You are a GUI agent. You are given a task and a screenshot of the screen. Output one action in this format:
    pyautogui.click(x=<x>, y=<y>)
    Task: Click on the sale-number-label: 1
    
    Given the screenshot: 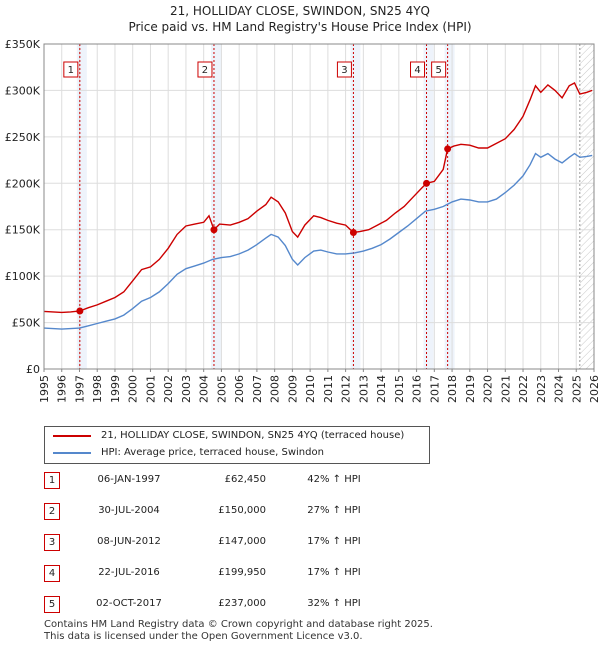 What is the action you would take?
    pyautogui.click(x=71, y=70)
    